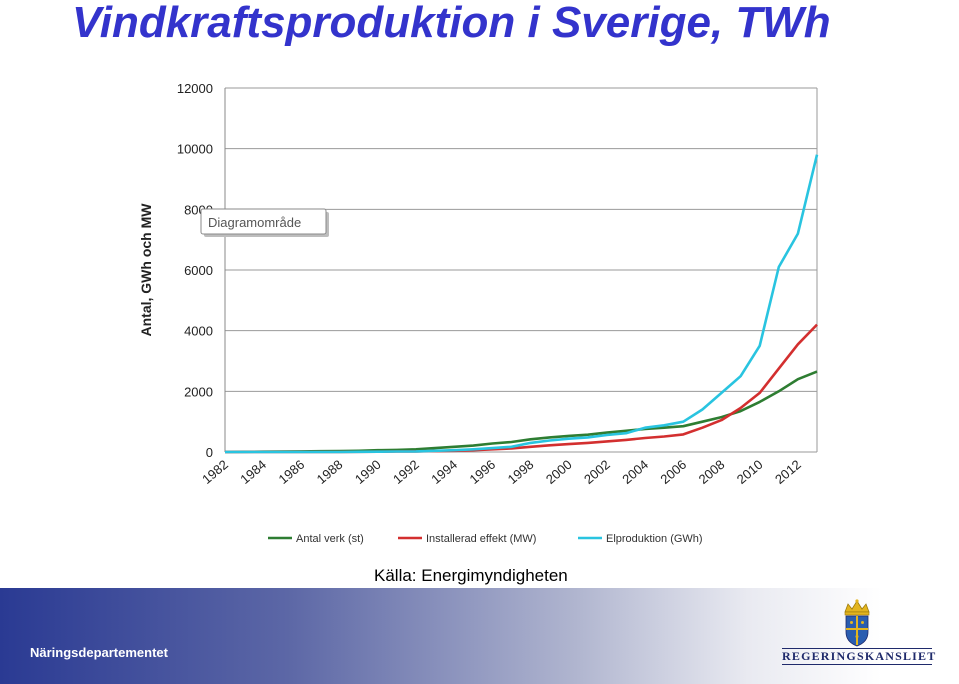 Image resolution: width=959 pixels, height=684 pixels. What do you see at coordinates (451, 23) in the screenshot?
I see `page-title: Vindkraftsproduktion i Sverige, TWh` at bounding box center [451, 23].